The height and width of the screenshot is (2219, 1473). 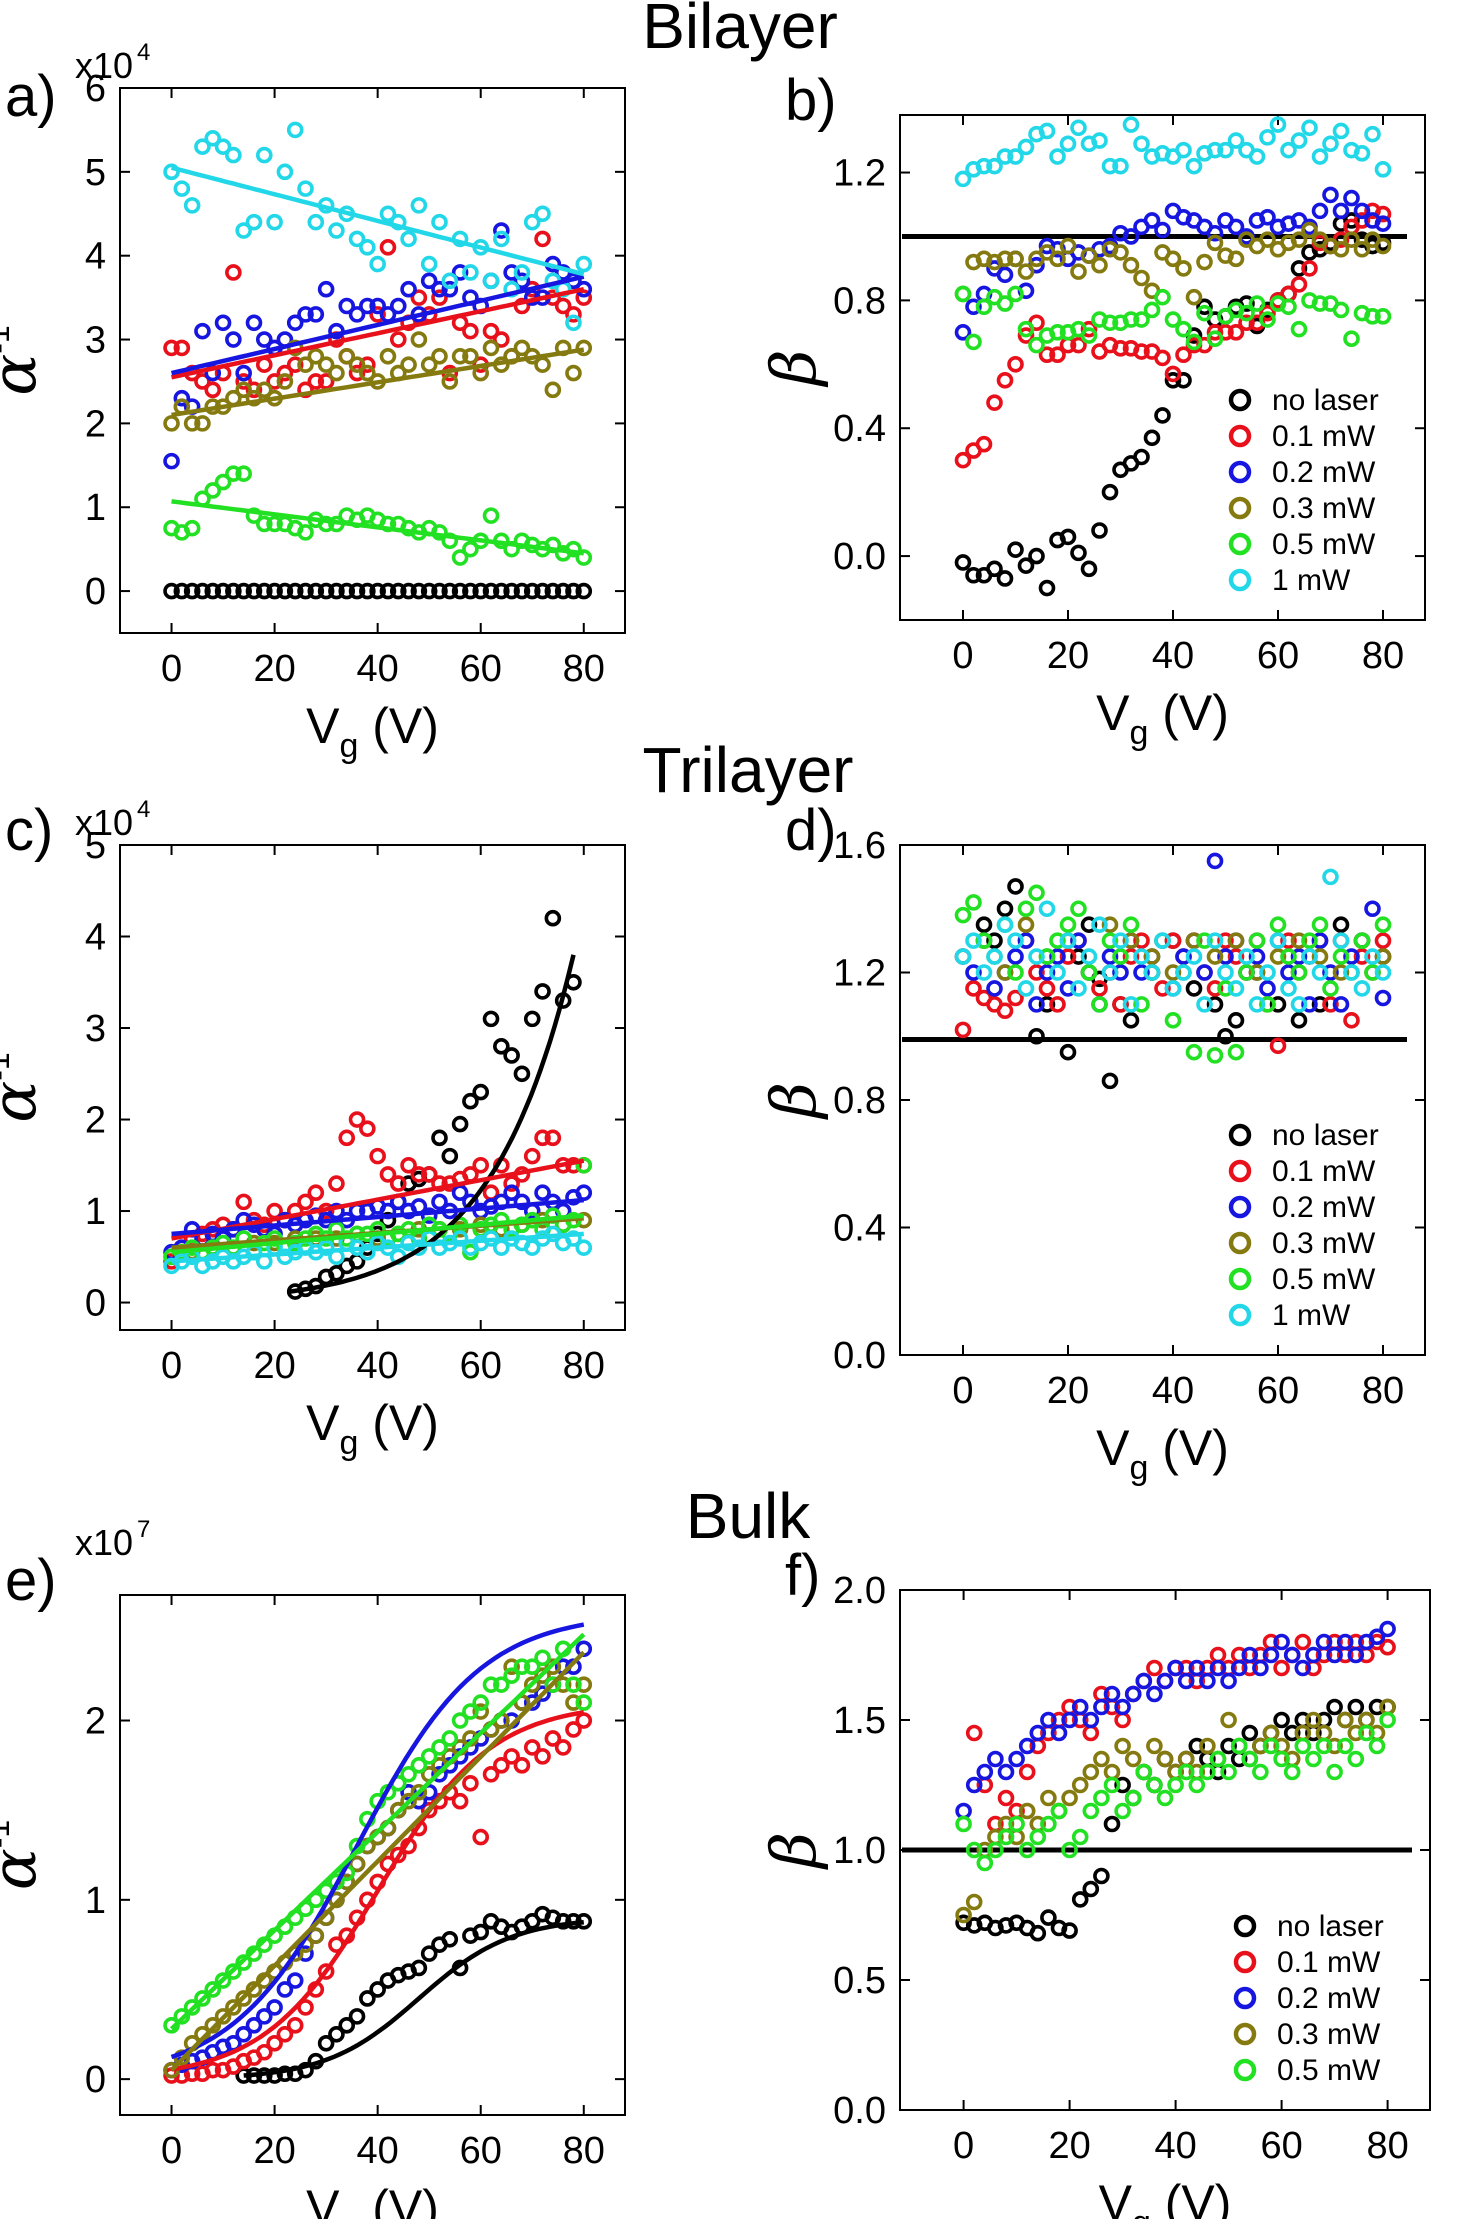 What do you see at coordinates (25, 1102) in the screenshot?
I see `y-axis-label-main: α` at bounding box center [25, 1102].